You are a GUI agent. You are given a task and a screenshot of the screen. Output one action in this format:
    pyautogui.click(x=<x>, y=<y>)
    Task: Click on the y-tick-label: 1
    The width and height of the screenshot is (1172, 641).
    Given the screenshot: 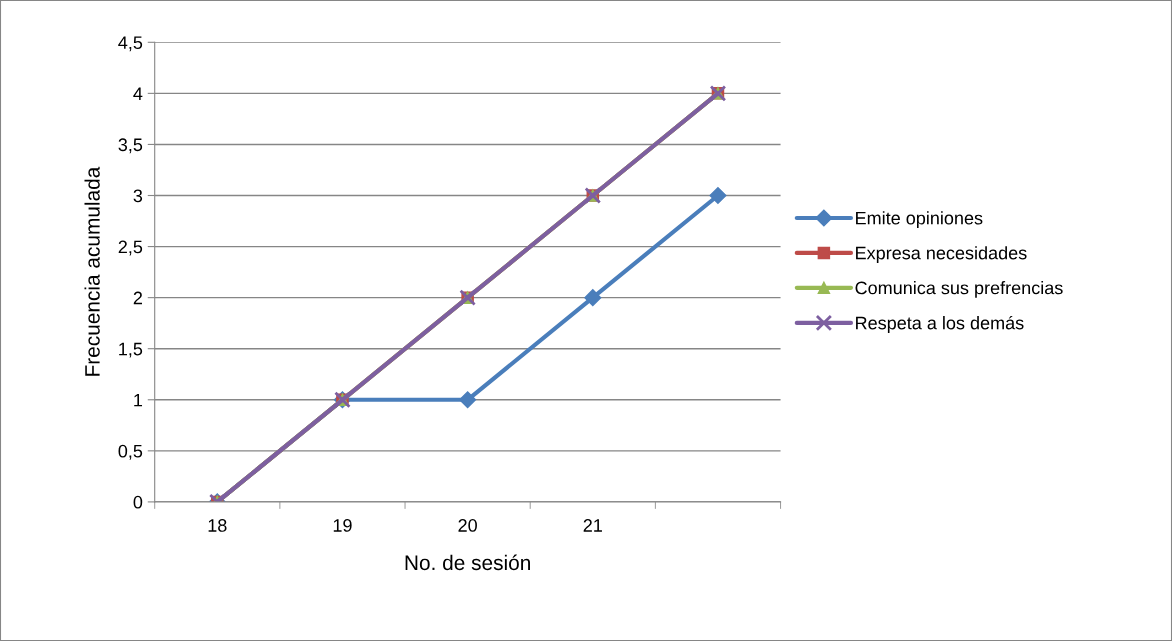 What is the action you would take?
    pyautogui.click(x=138, y=400)
    